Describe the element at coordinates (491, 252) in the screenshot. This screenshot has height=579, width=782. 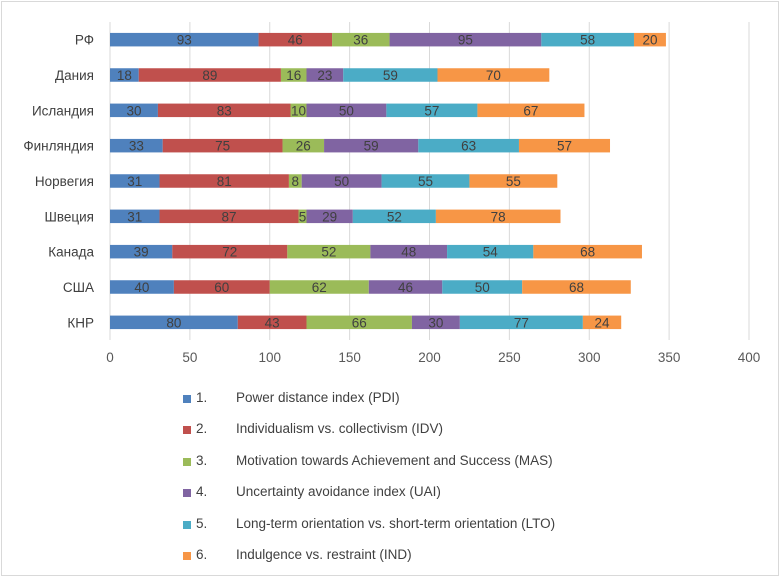
I see `data-label: 54` at that location.